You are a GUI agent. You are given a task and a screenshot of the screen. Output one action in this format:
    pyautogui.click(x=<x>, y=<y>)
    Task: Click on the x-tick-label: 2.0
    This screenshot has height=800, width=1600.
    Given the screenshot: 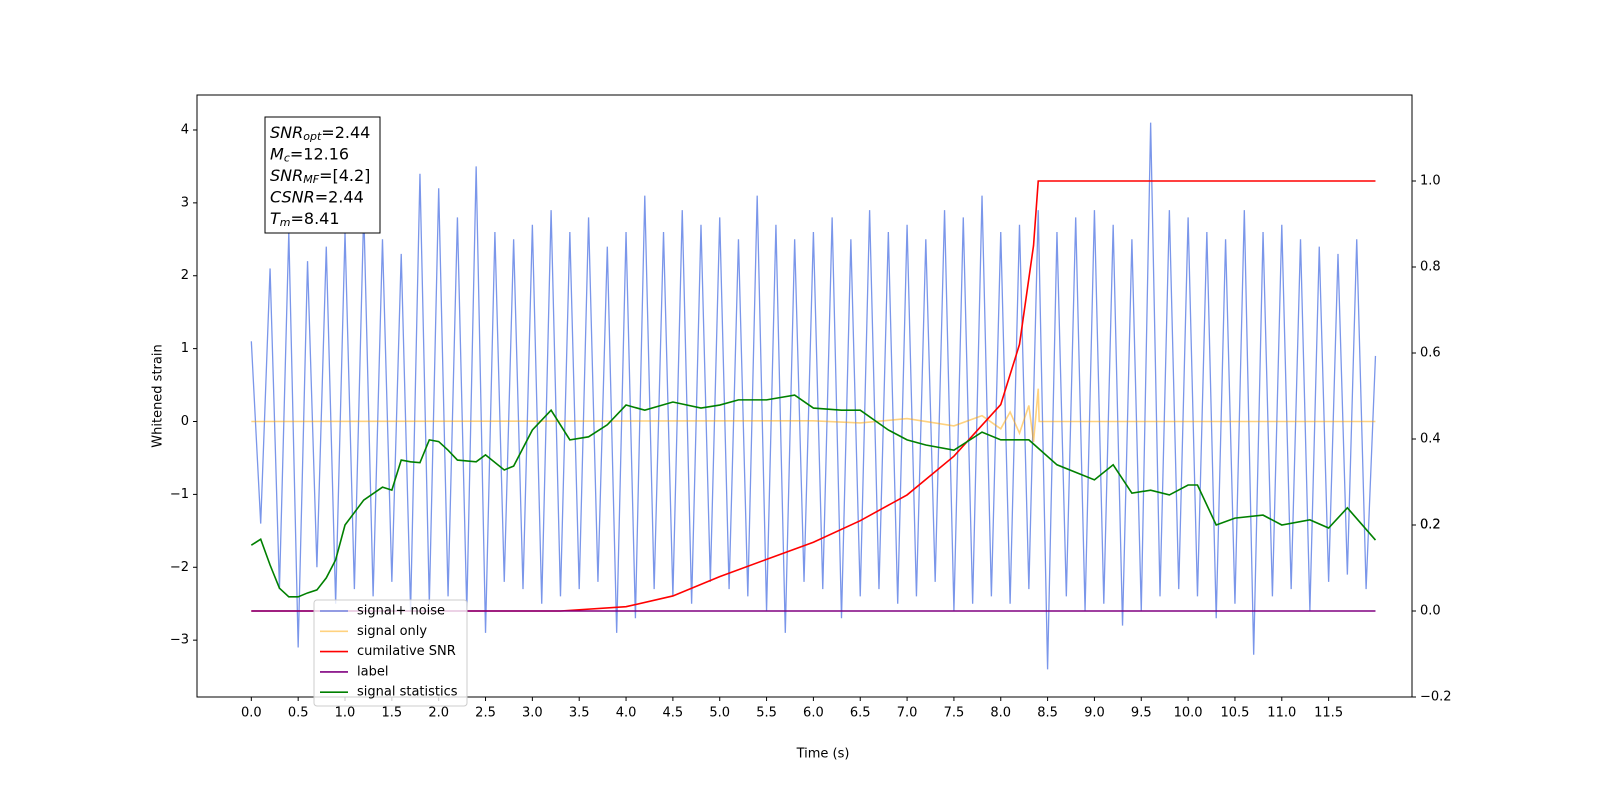 What is the action you would take?
    pyautogui.click(x=438, y=713)
    